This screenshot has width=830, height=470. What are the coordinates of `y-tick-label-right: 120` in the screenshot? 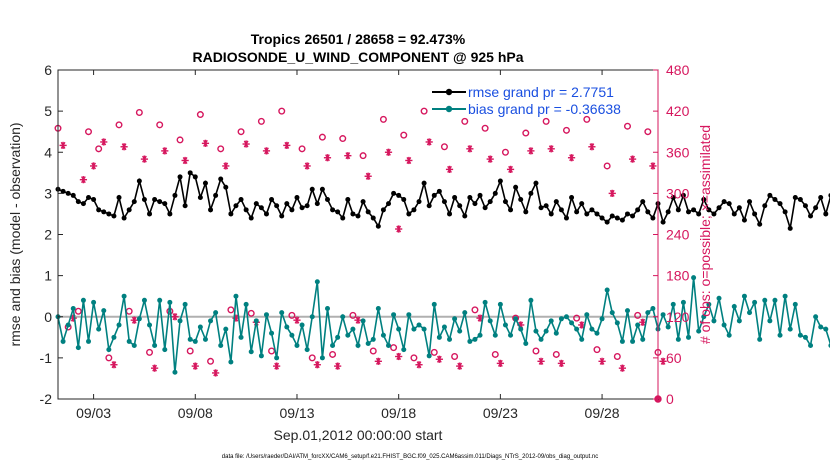 It's located at (678, 317).